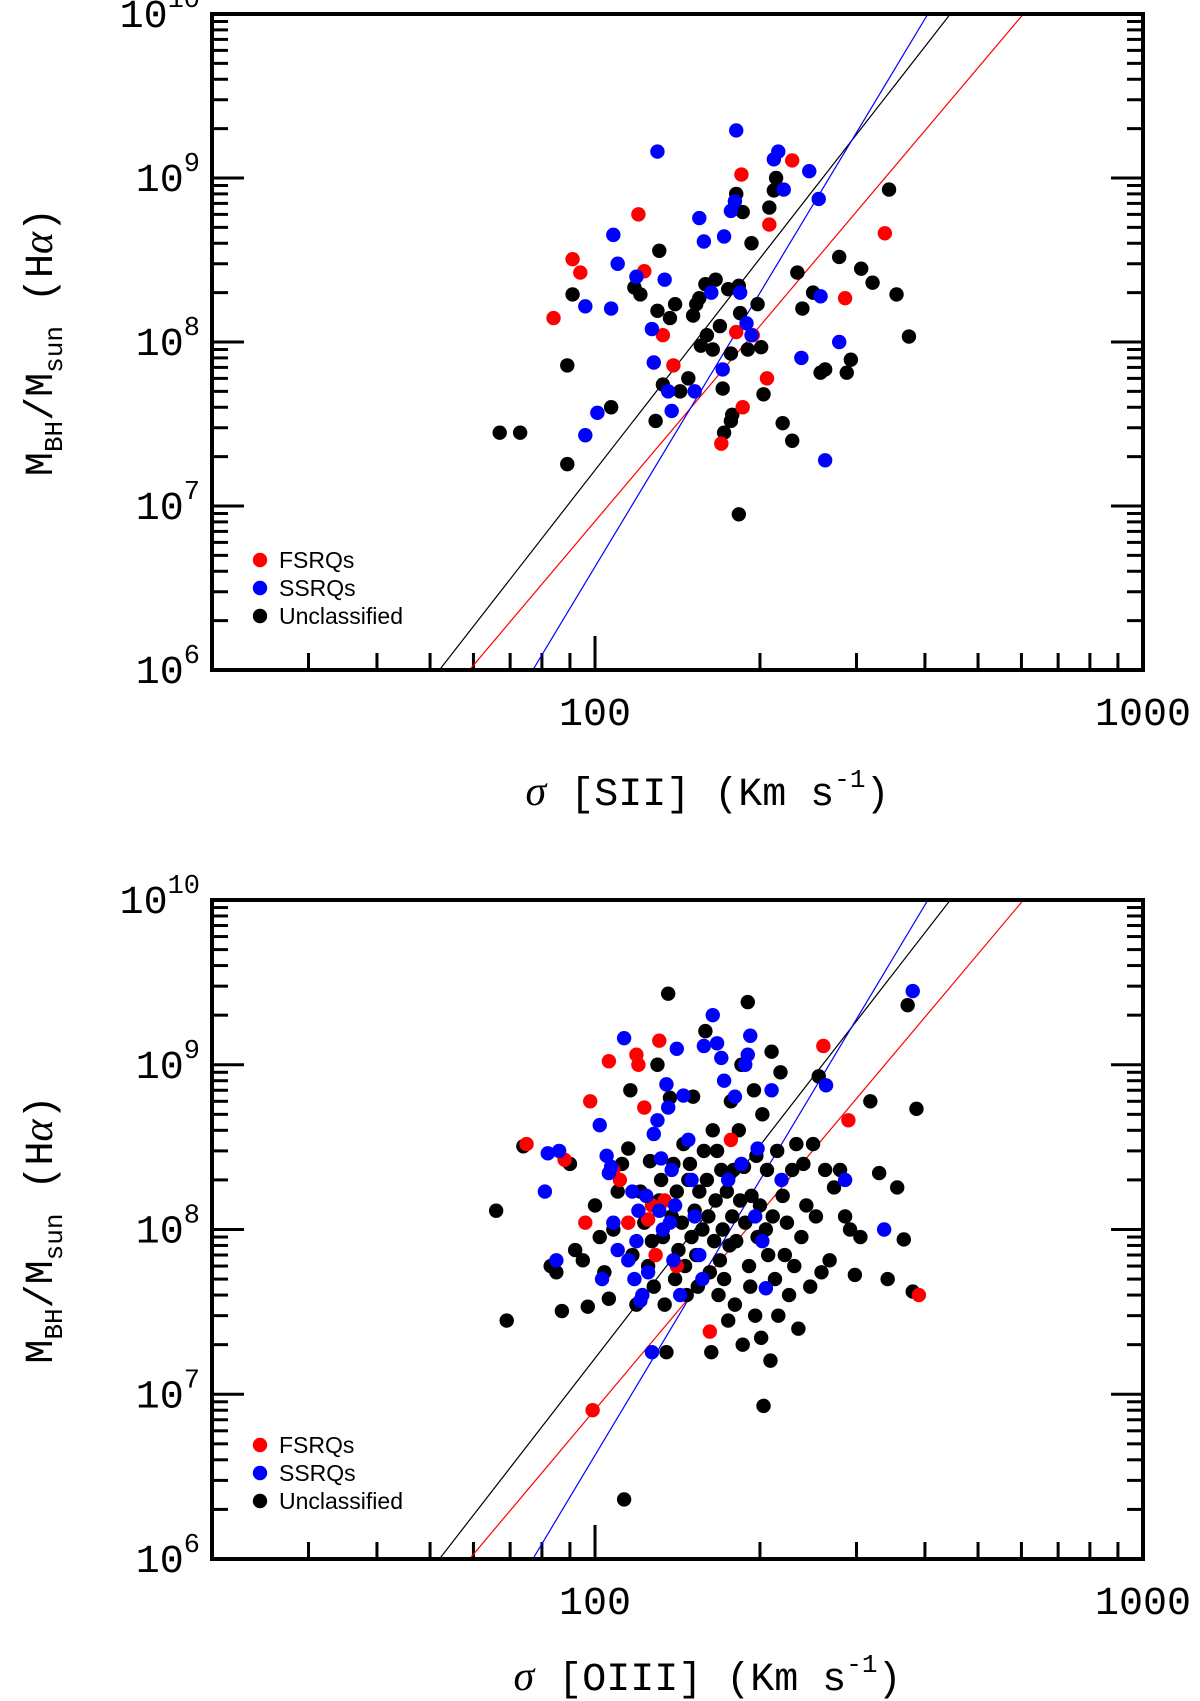 The image size is (1200, 1701). Describe the element at coordinates (43, 1229) in the screenshot. I see `y-axis-label: MBH/Msun (Hα)` at that location.